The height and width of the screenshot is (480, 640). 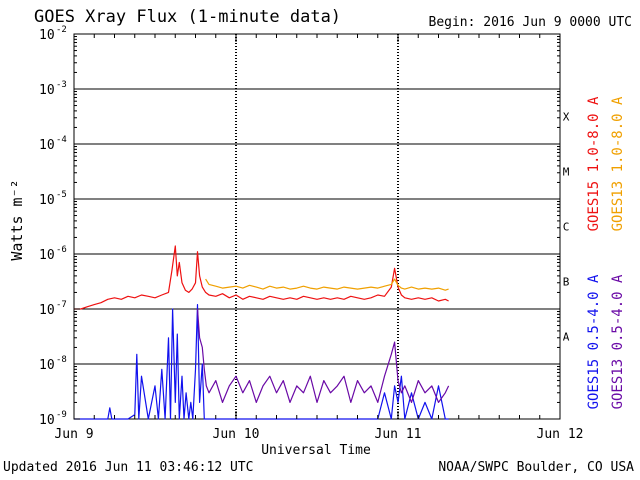 I want to click on legend-goes13-1-0-8-0-a: GOES13 1.0-8.0 A, so click(x=618, y=163).